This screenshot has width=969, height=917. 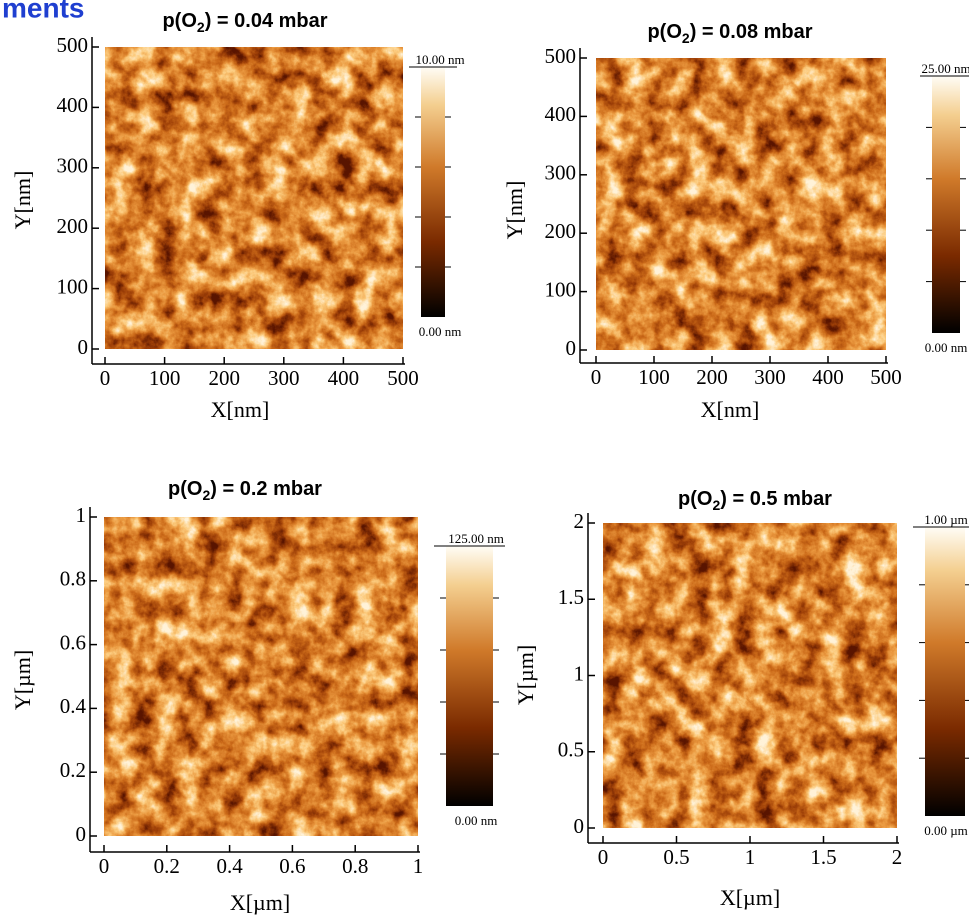 I want to click on title-text-end: ) = 0.5 mbar, so click(x=776, y=499).